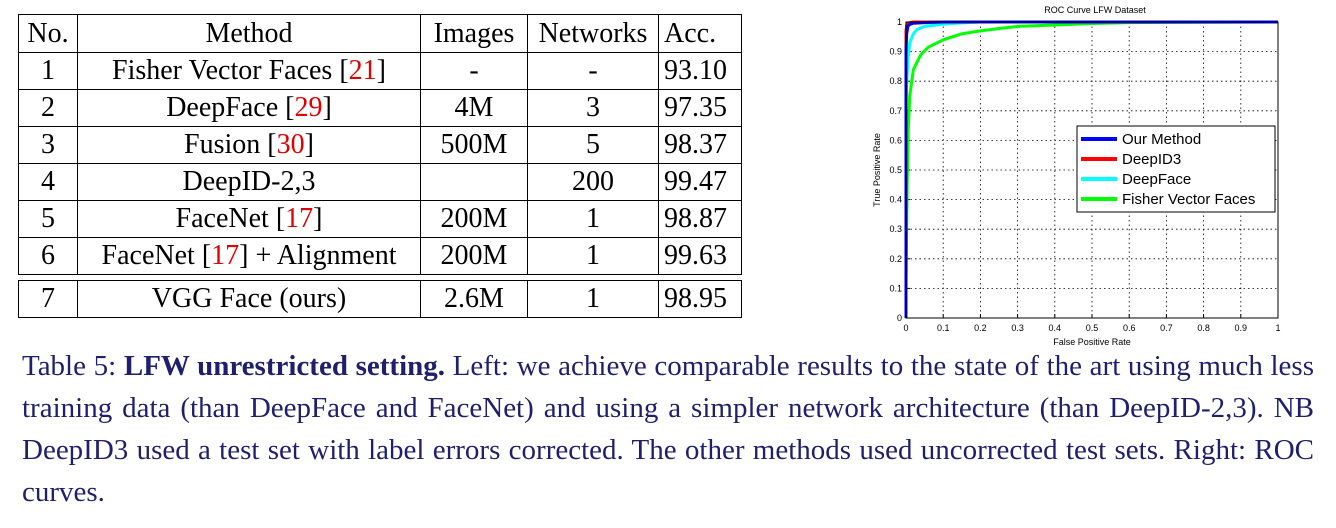  Describe the element at coordinates (48, 256) in the screenshot. I see `cell-no: 6` at that location.